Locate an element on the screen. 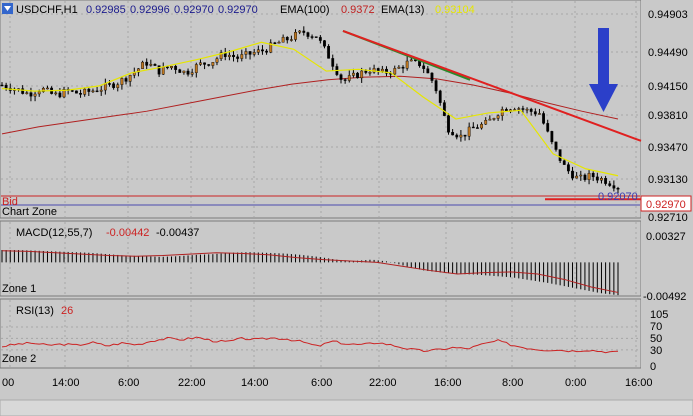 The image size is (693, 416). price-marker: 0.92070 is located at coordinates (618, 197).